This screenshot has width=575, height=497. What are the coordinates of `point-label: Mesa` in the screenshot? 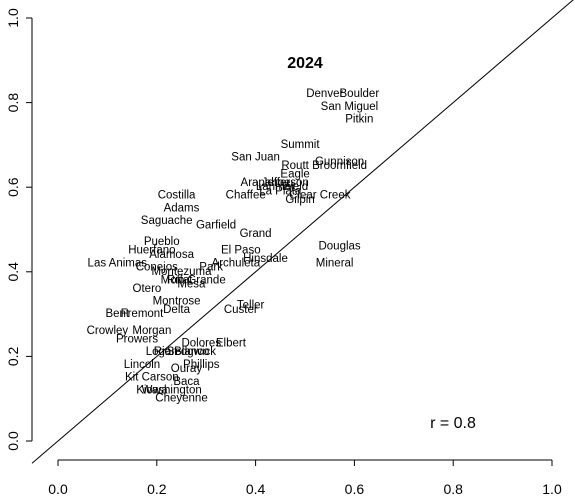 It's located at (191, 285).